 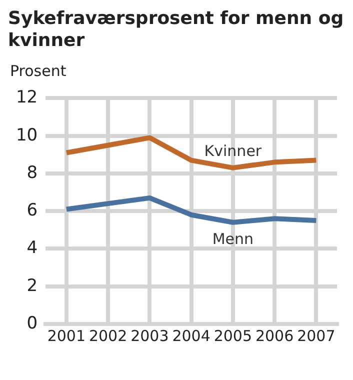 What do you see at coordinates (32, 323) in the screenshot?
I see `y-tick-label: 0` at bounding box center [32, 323].